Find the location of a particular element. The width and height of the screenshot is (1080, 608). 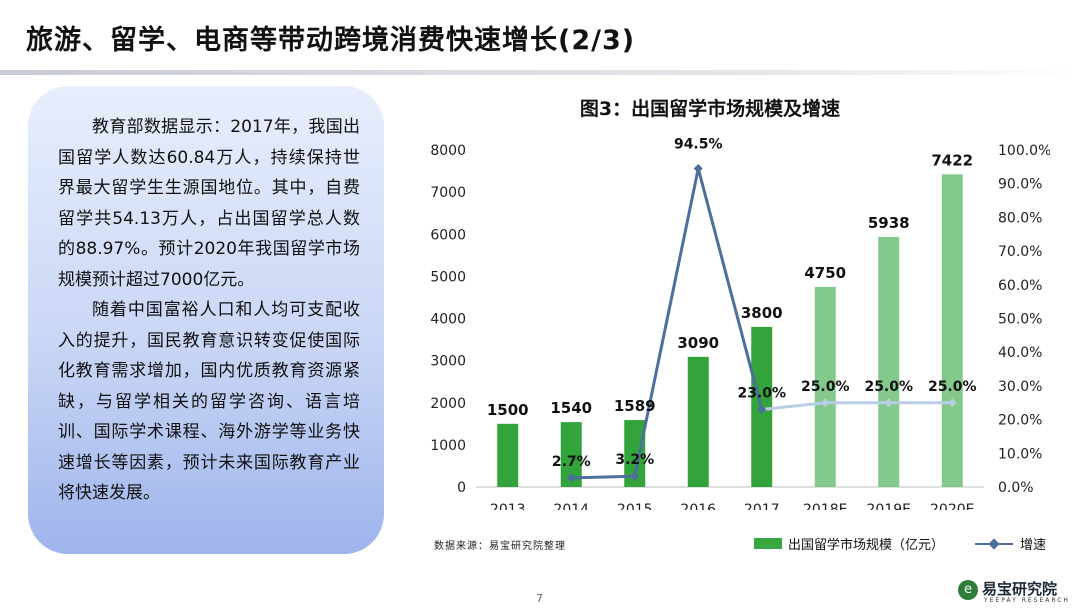

legend-bar-swatch is located at coordinates (768, 543).